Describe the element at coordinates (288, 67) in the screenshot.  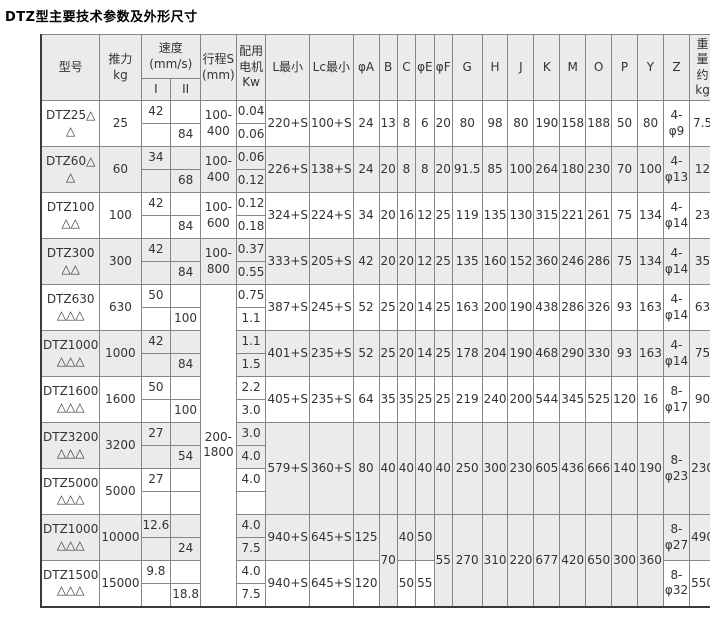
I see `header-cell: L最小` at that location.